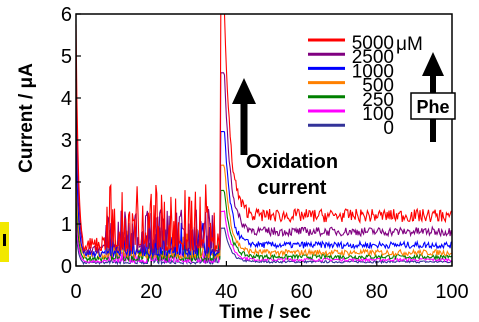 The image size is (479, 322). I want to click on legend-label-5000: 5000, so click(373, 43).